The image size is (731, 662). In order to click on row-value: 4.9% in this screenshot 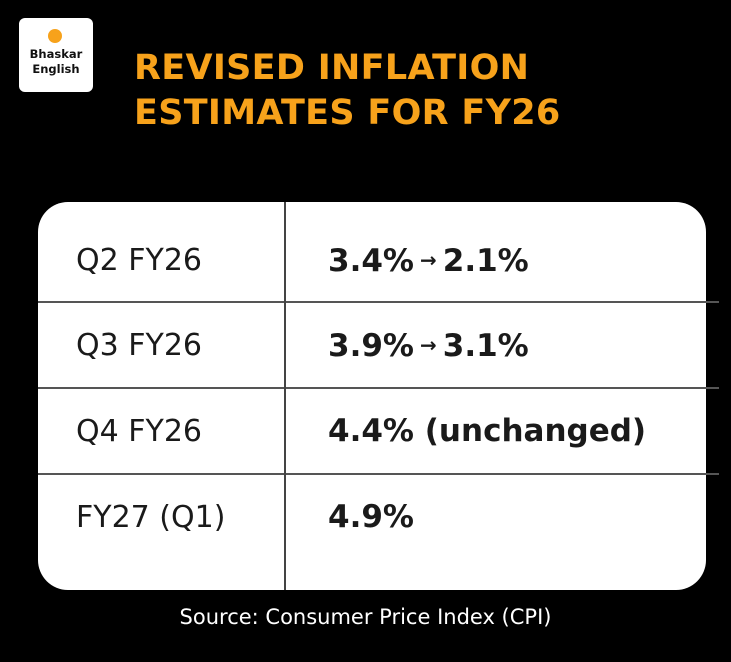, I will do `click(371, 517)`.